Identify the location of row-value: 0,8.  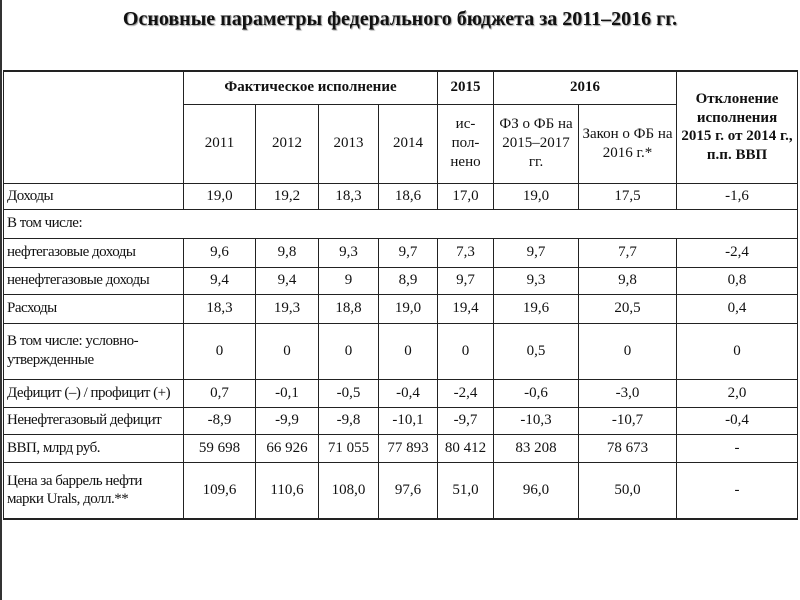
(737, 280).